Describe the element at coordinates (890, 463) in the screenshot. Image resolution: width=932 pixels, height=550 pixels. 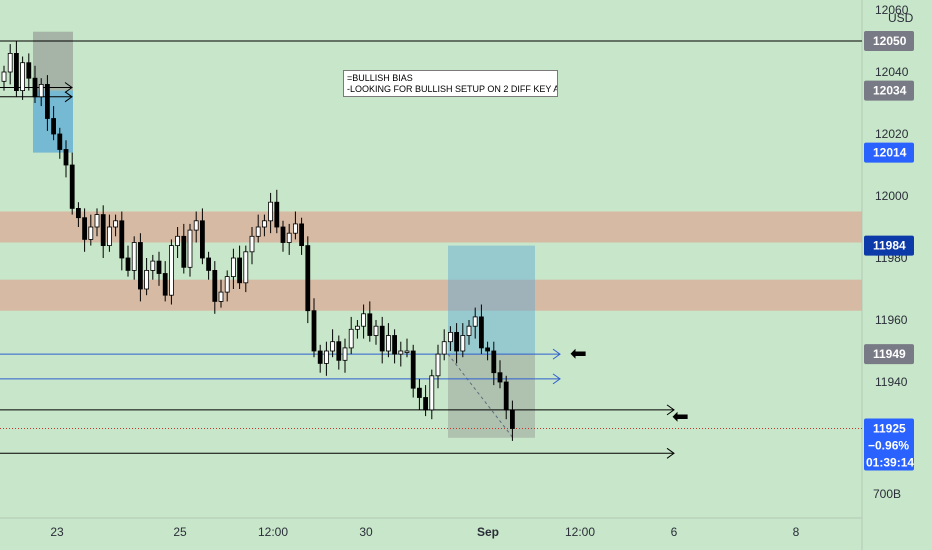
I see `last-price-countdown: 01:39:14` at that location.